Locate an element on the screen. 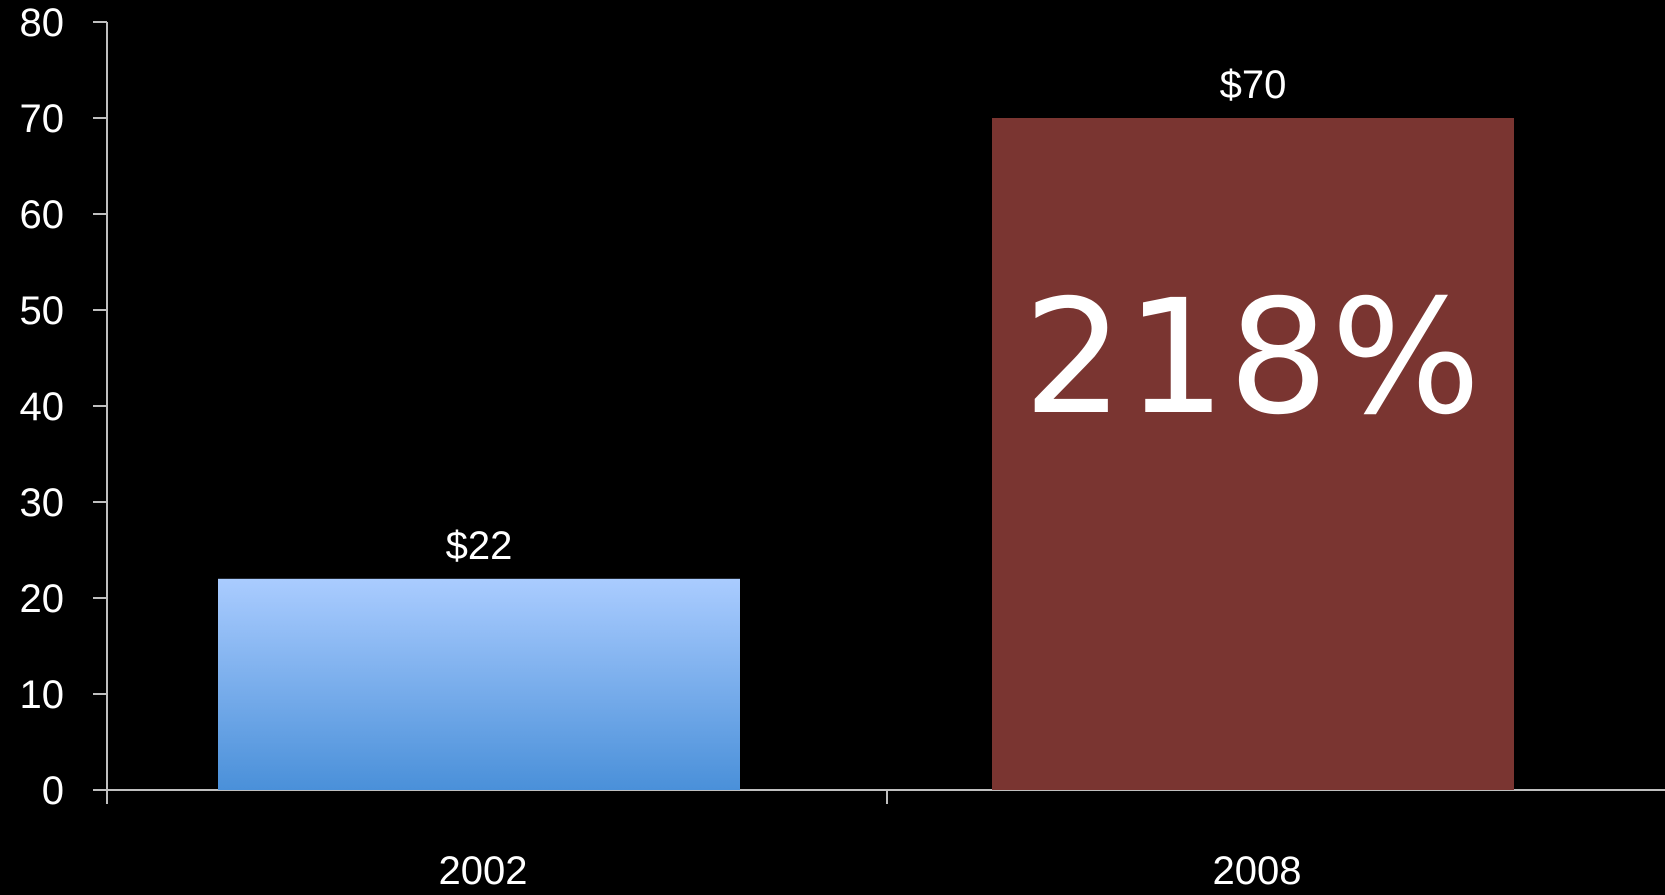  percent-increase-annotation: 218% is located at coordinates (1253, 358).